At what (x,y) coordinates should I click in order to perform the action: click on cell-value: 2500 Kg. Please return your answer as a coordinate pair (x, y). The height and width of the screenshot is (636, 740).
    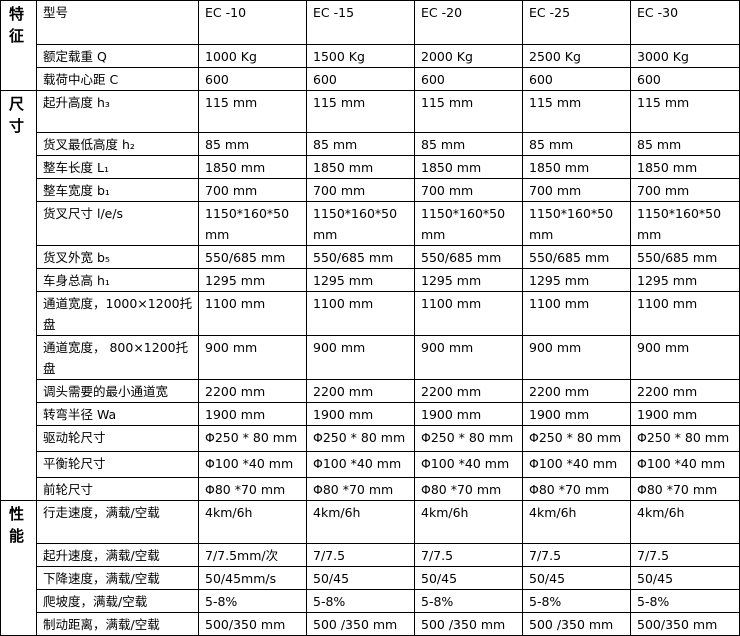
    Looking at the image, I should click on (576, 56).